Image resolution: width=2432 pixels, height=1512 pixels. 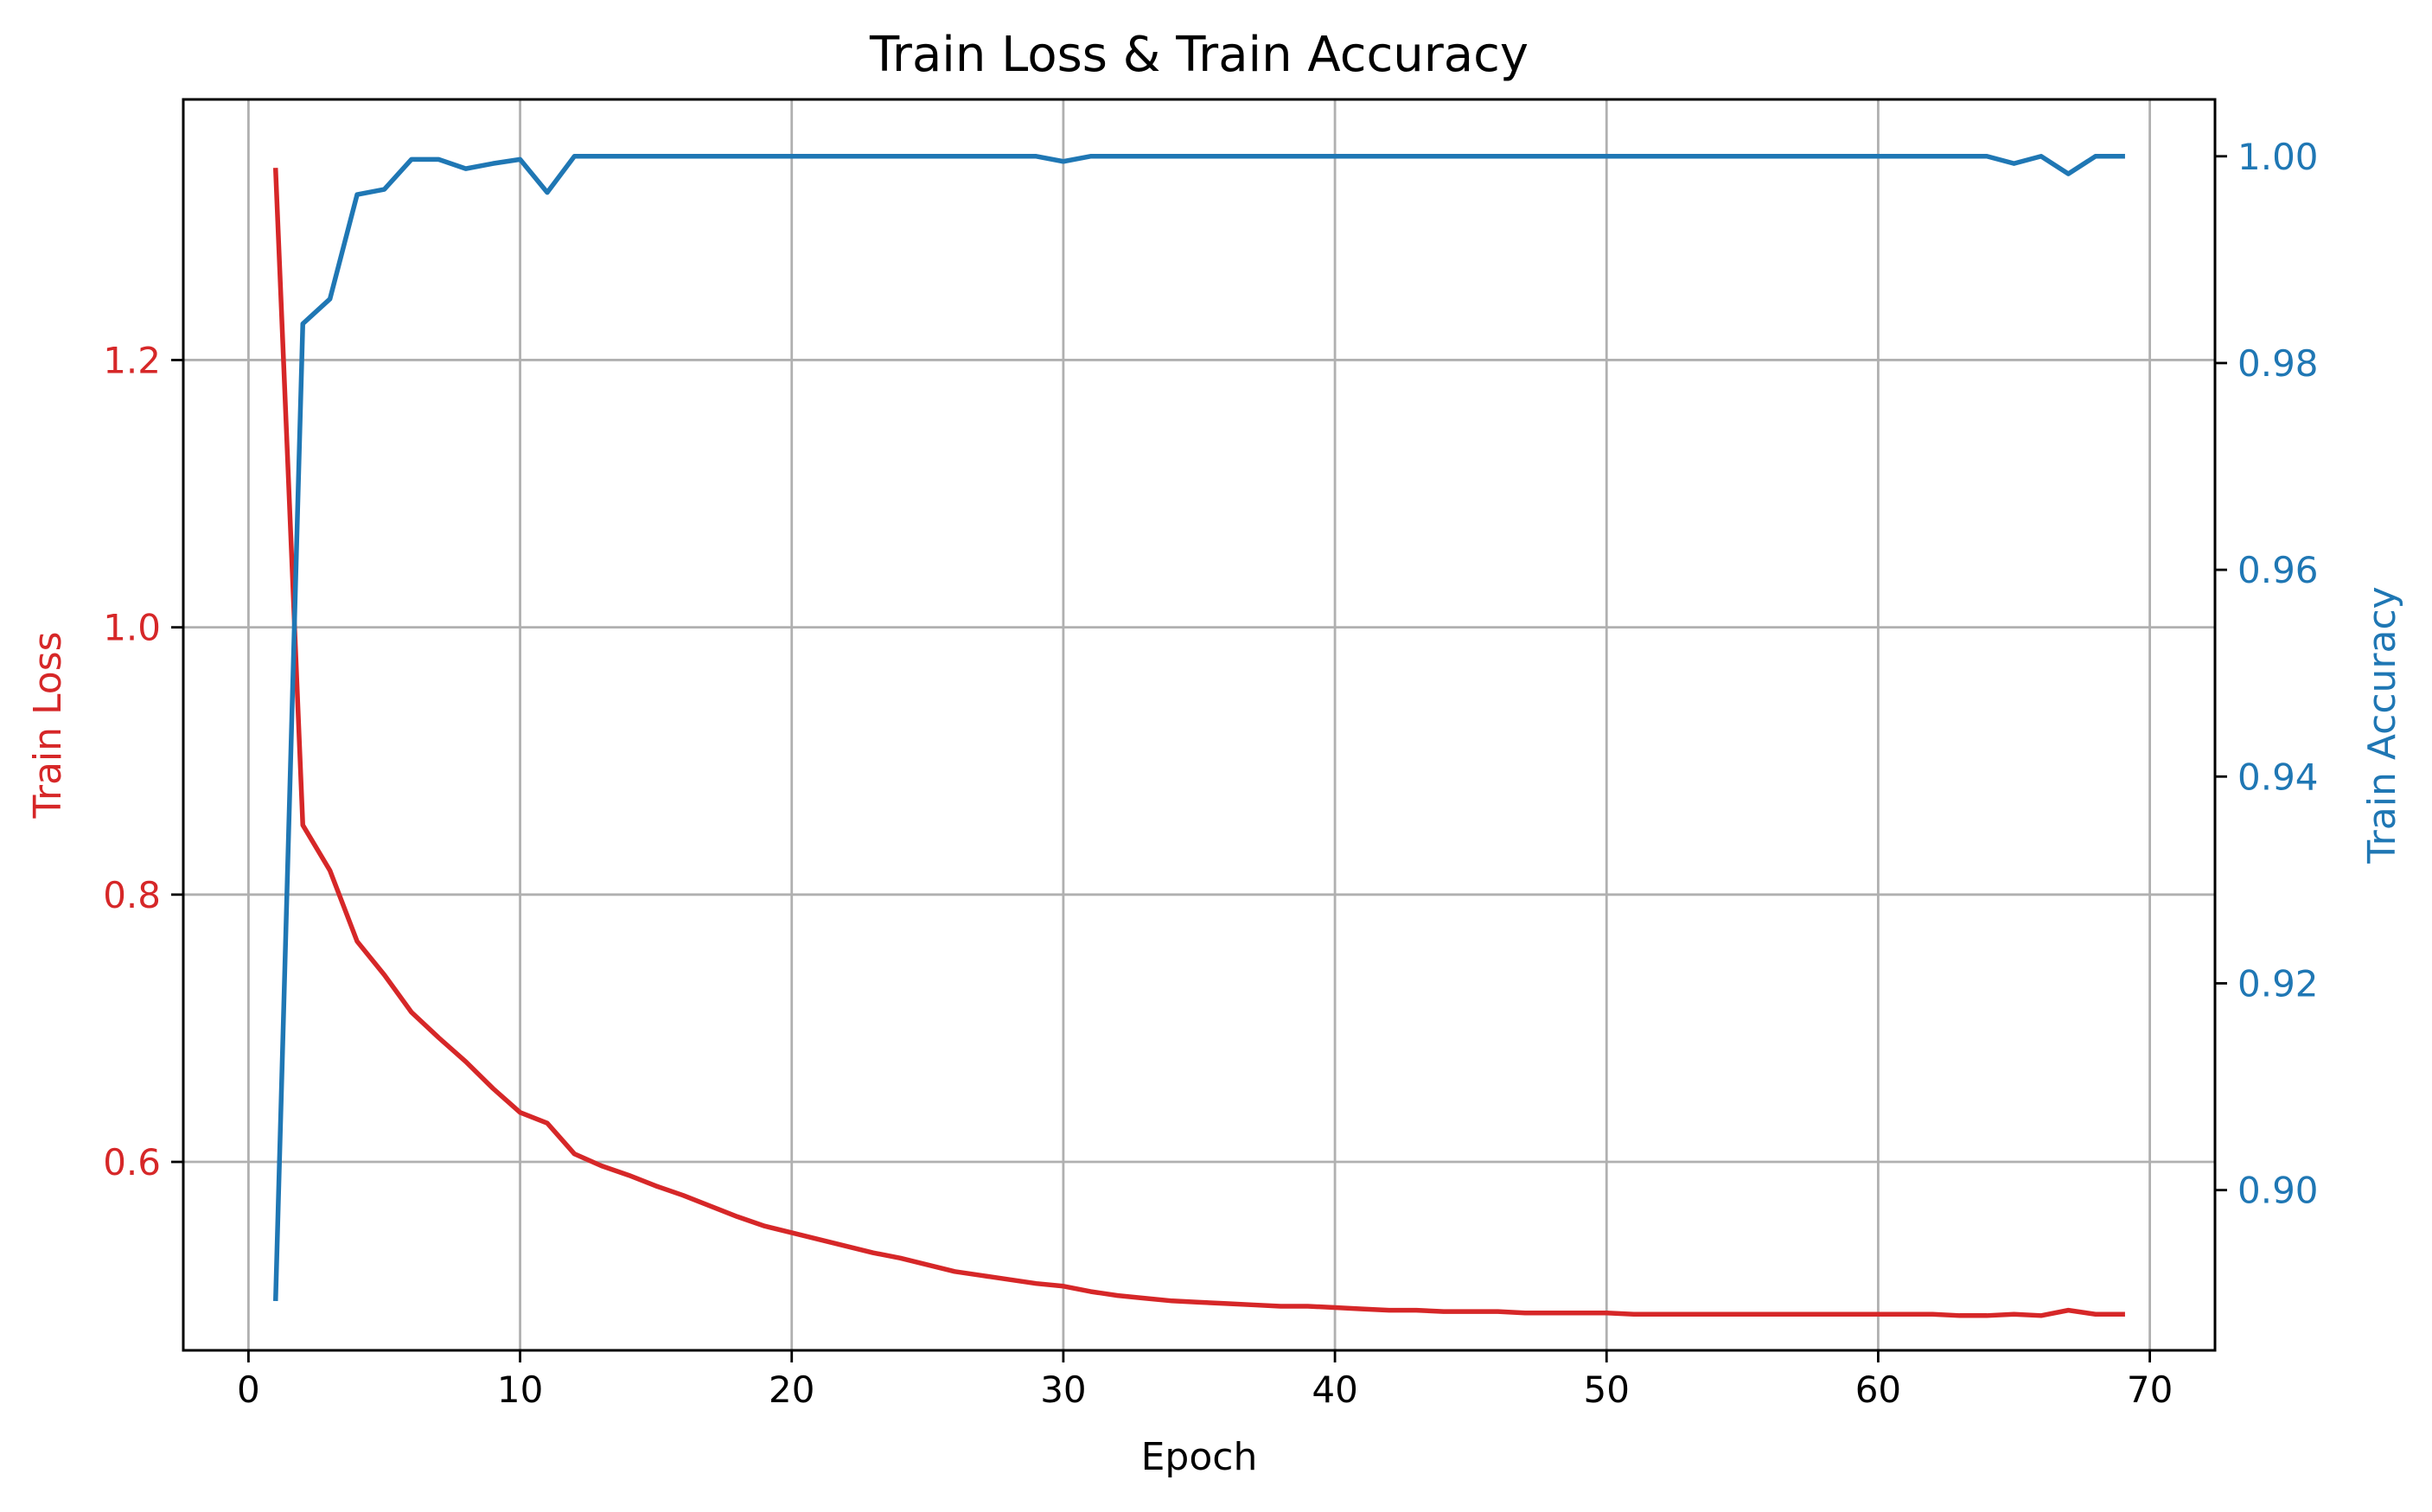 What do you see at coordinates (520, 1390) in the screenshot?
I see `x-tick-label: 10` at bounding box center [520, 1390].